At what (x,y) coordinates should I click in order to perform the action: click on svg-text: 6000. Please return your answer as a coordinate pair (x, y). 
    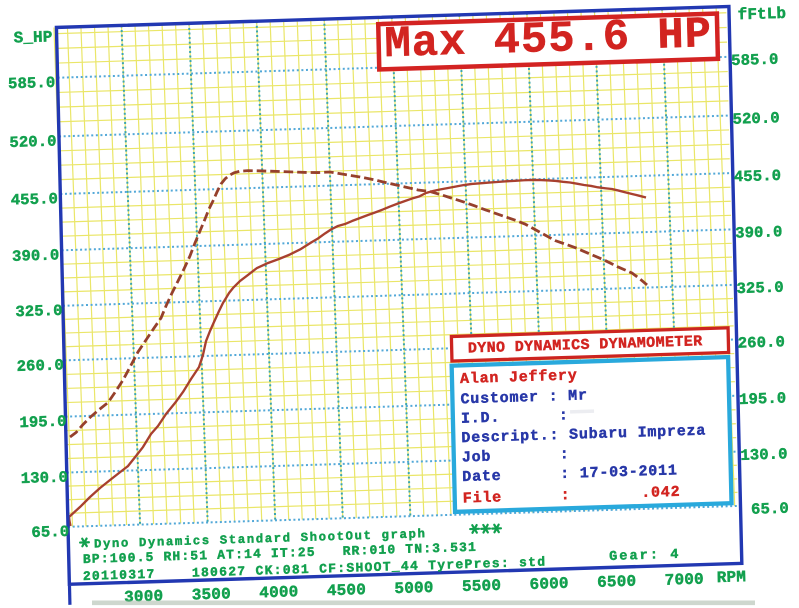
    Looking at the image, I should click on (549, 584).